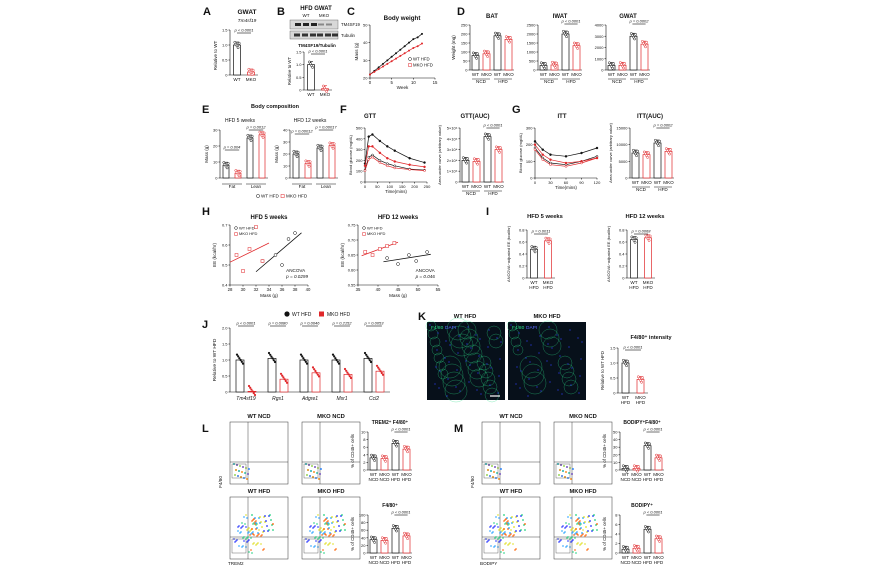 This screenshot has height=580, width=880. What do you see at coordinates (295, 289) in the screenshot?
I see `x-tick-label: 38` at bounding box center [295, 289].